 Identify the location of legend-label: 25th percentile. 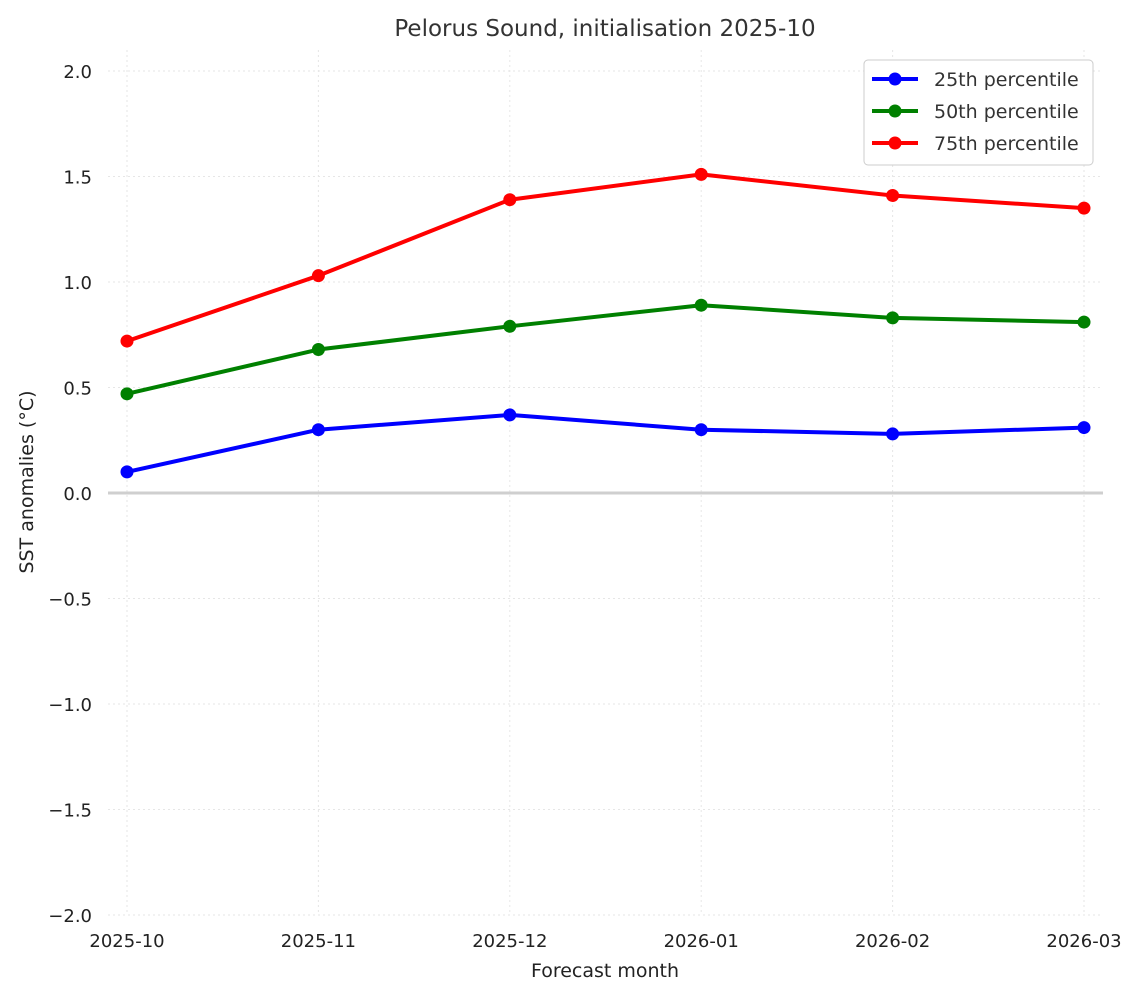
(1006, 80).